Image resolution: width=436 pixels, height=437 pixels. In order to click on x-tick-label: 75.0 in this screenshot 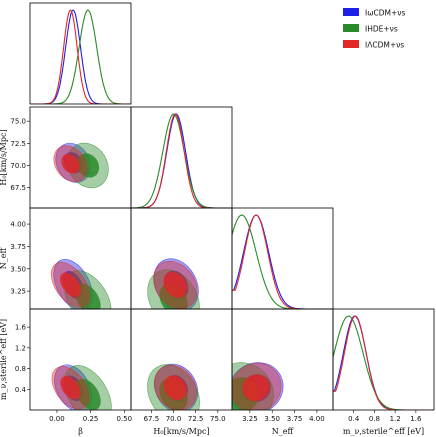, I will do `click(218, 419)`.